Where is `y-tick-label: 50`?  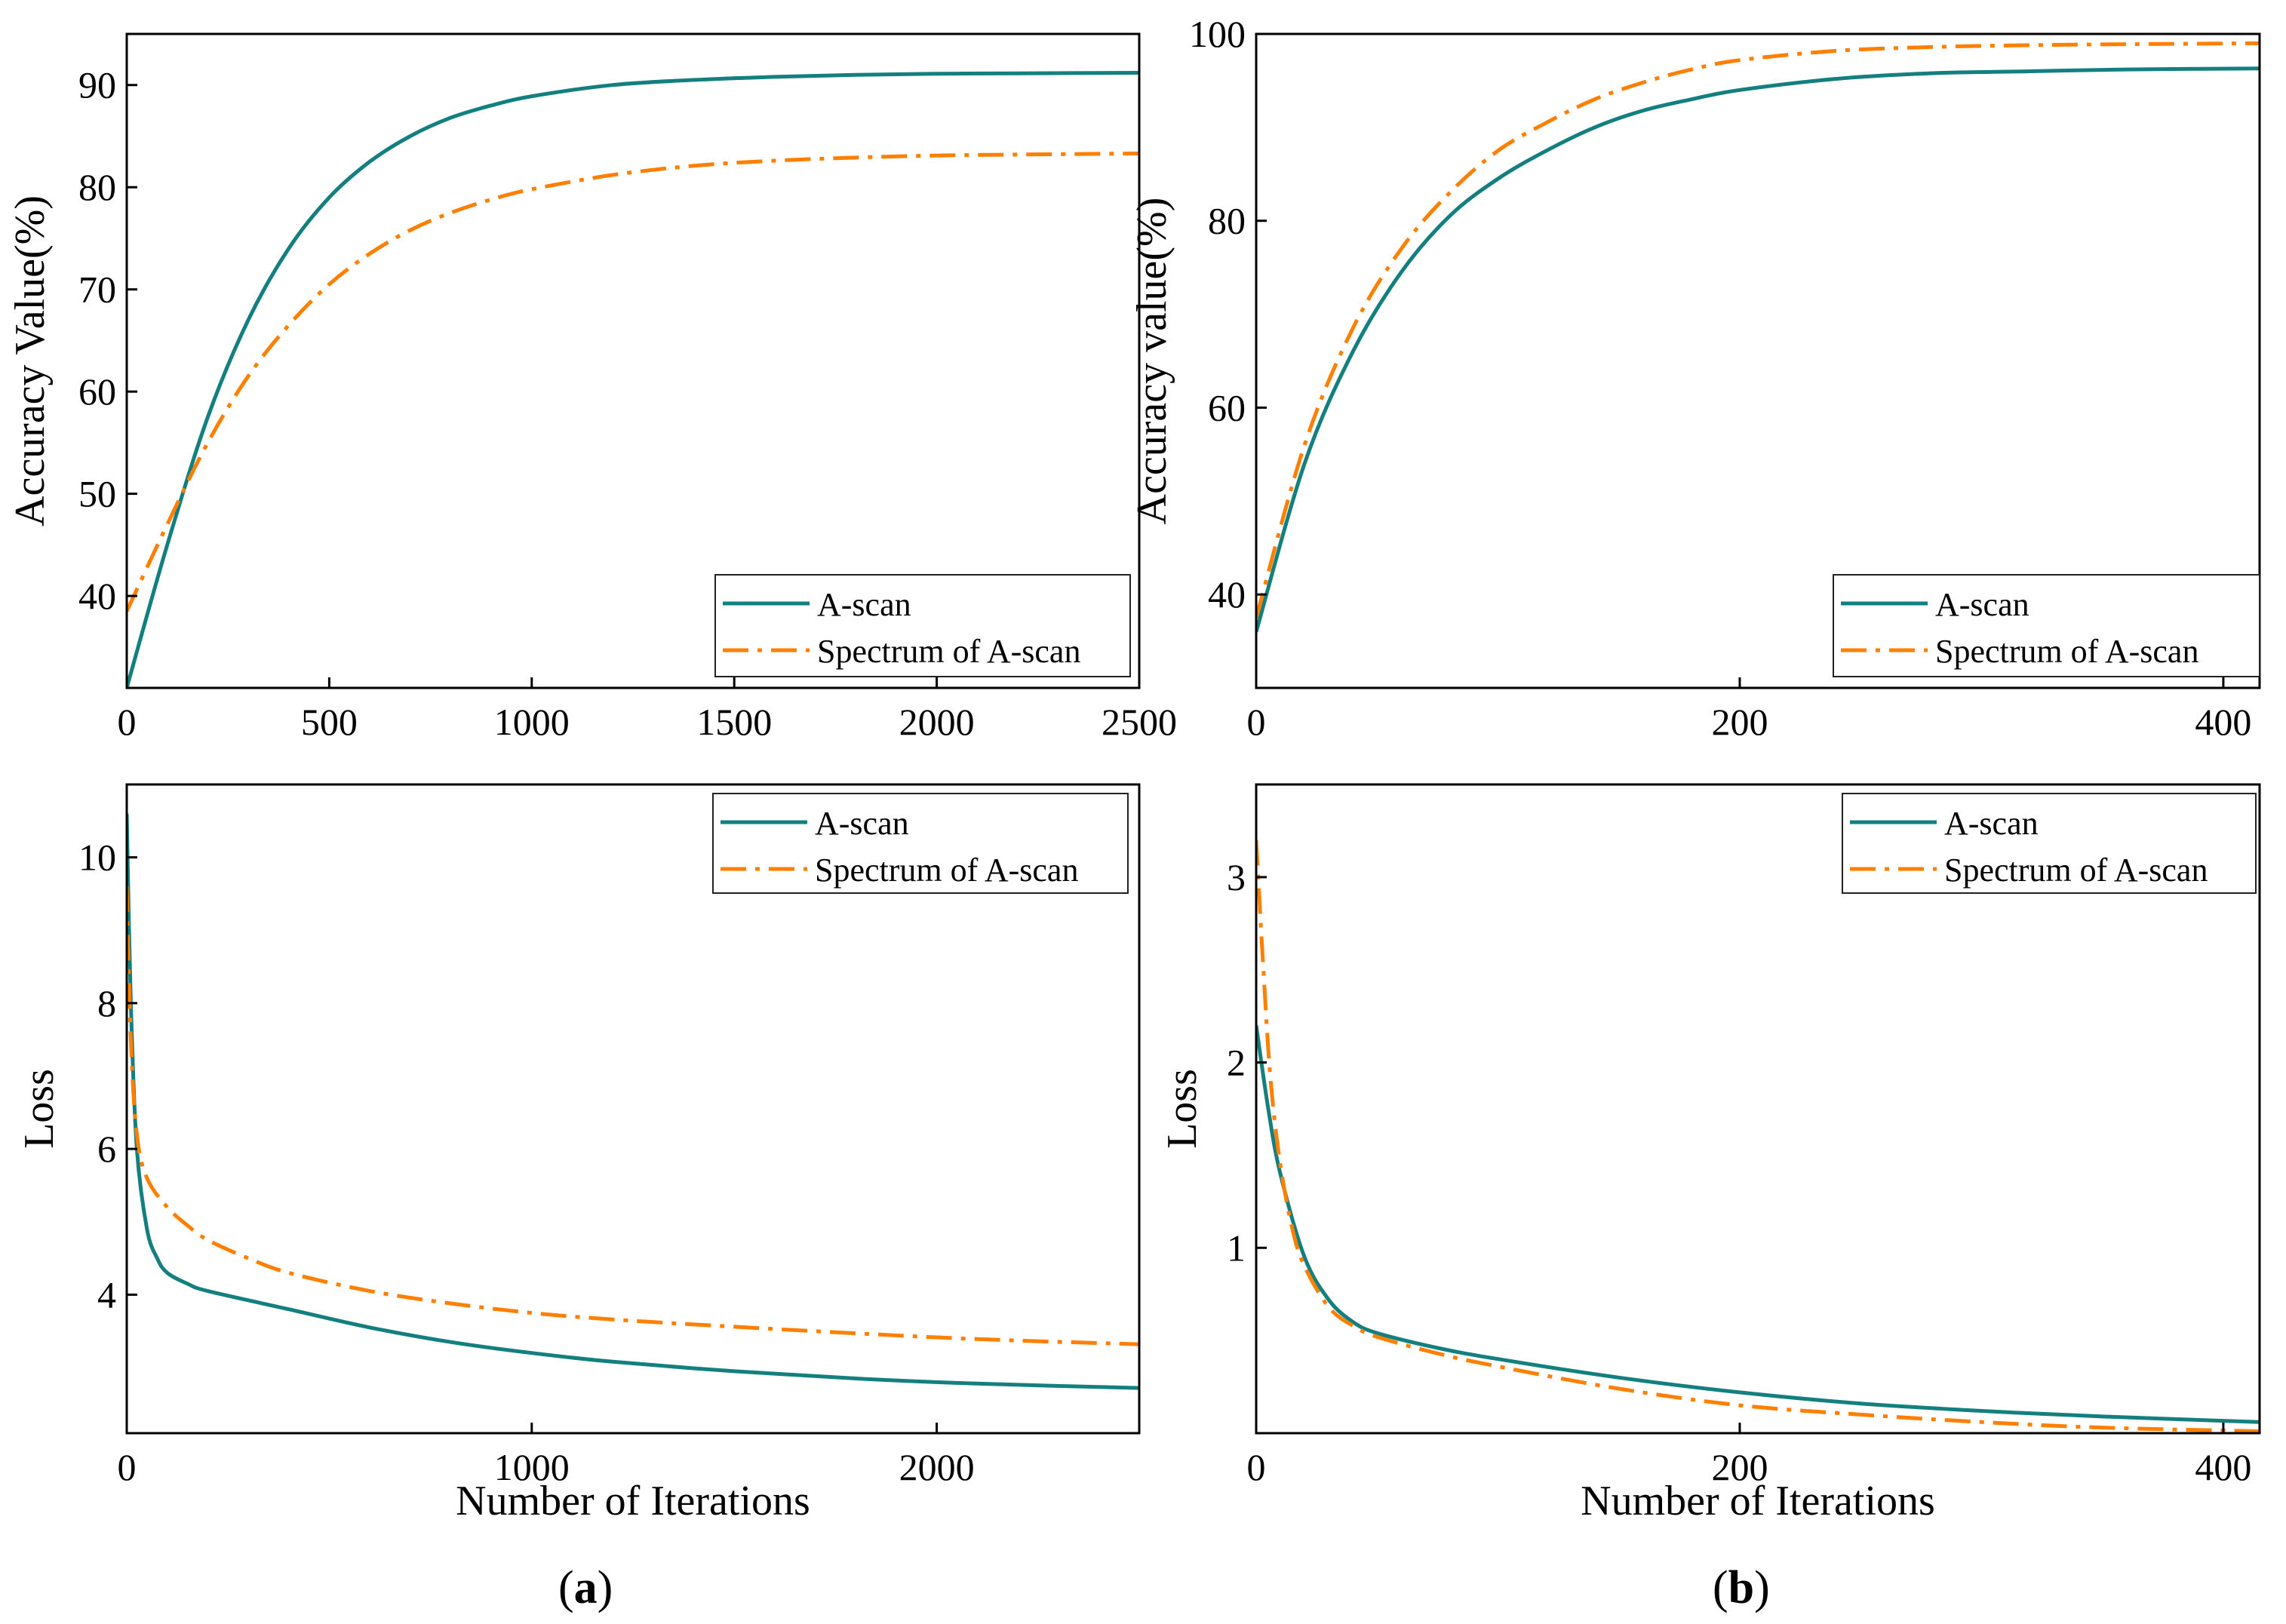 y-tick-label: 50 is located at coordinates (97, 494).